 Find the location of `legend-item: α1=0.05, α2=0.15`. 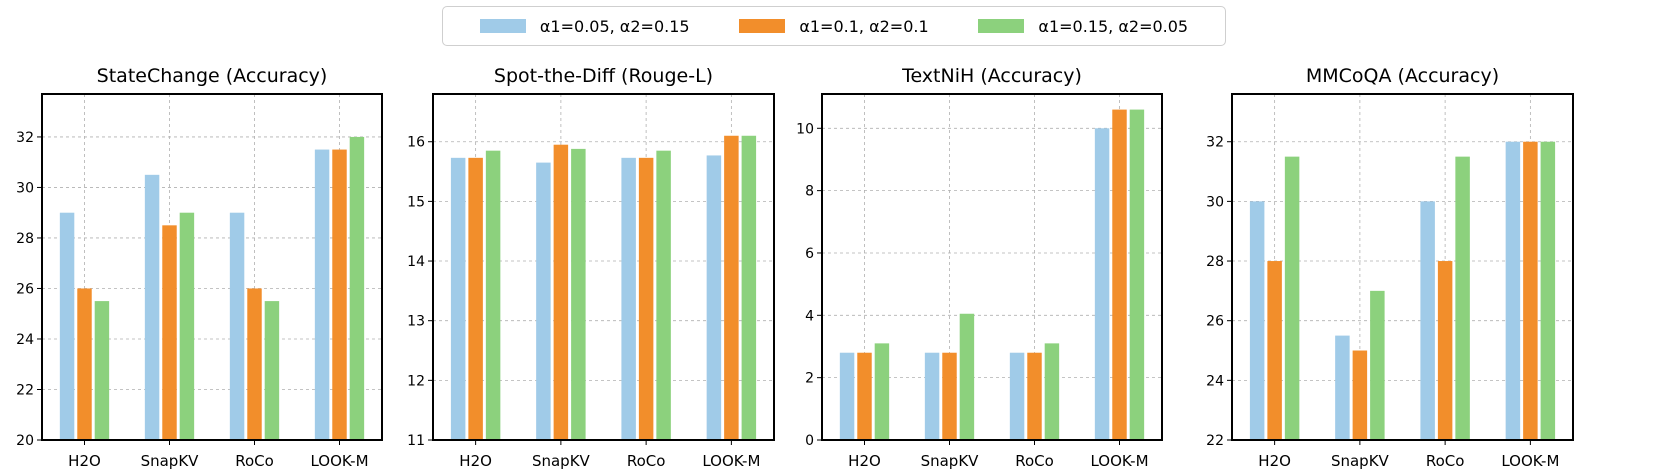

legend-item: α1=0.05, α2=0.15 is located at coordinates (584, 26).